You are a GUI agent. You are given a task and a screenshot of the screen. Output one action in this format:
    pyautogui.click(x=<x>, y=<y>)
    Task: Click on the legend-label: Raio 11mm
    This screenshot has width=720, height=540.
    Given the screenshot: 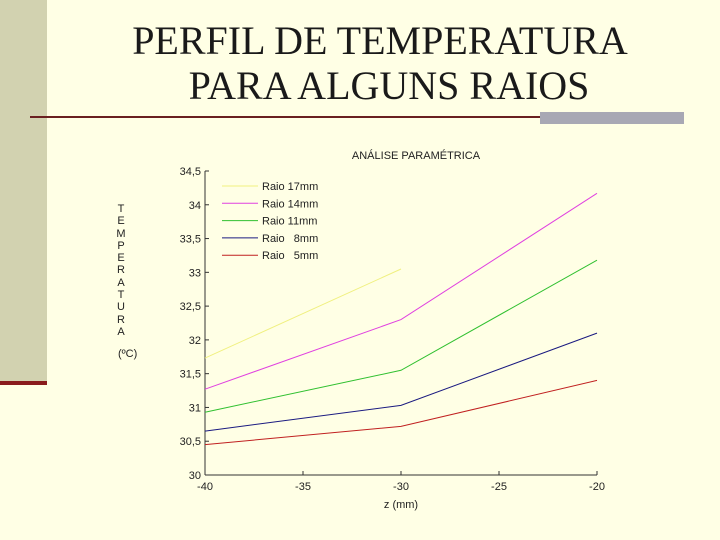 What is the action you would take?
    pyautogui.click(x=289, y=222)
    